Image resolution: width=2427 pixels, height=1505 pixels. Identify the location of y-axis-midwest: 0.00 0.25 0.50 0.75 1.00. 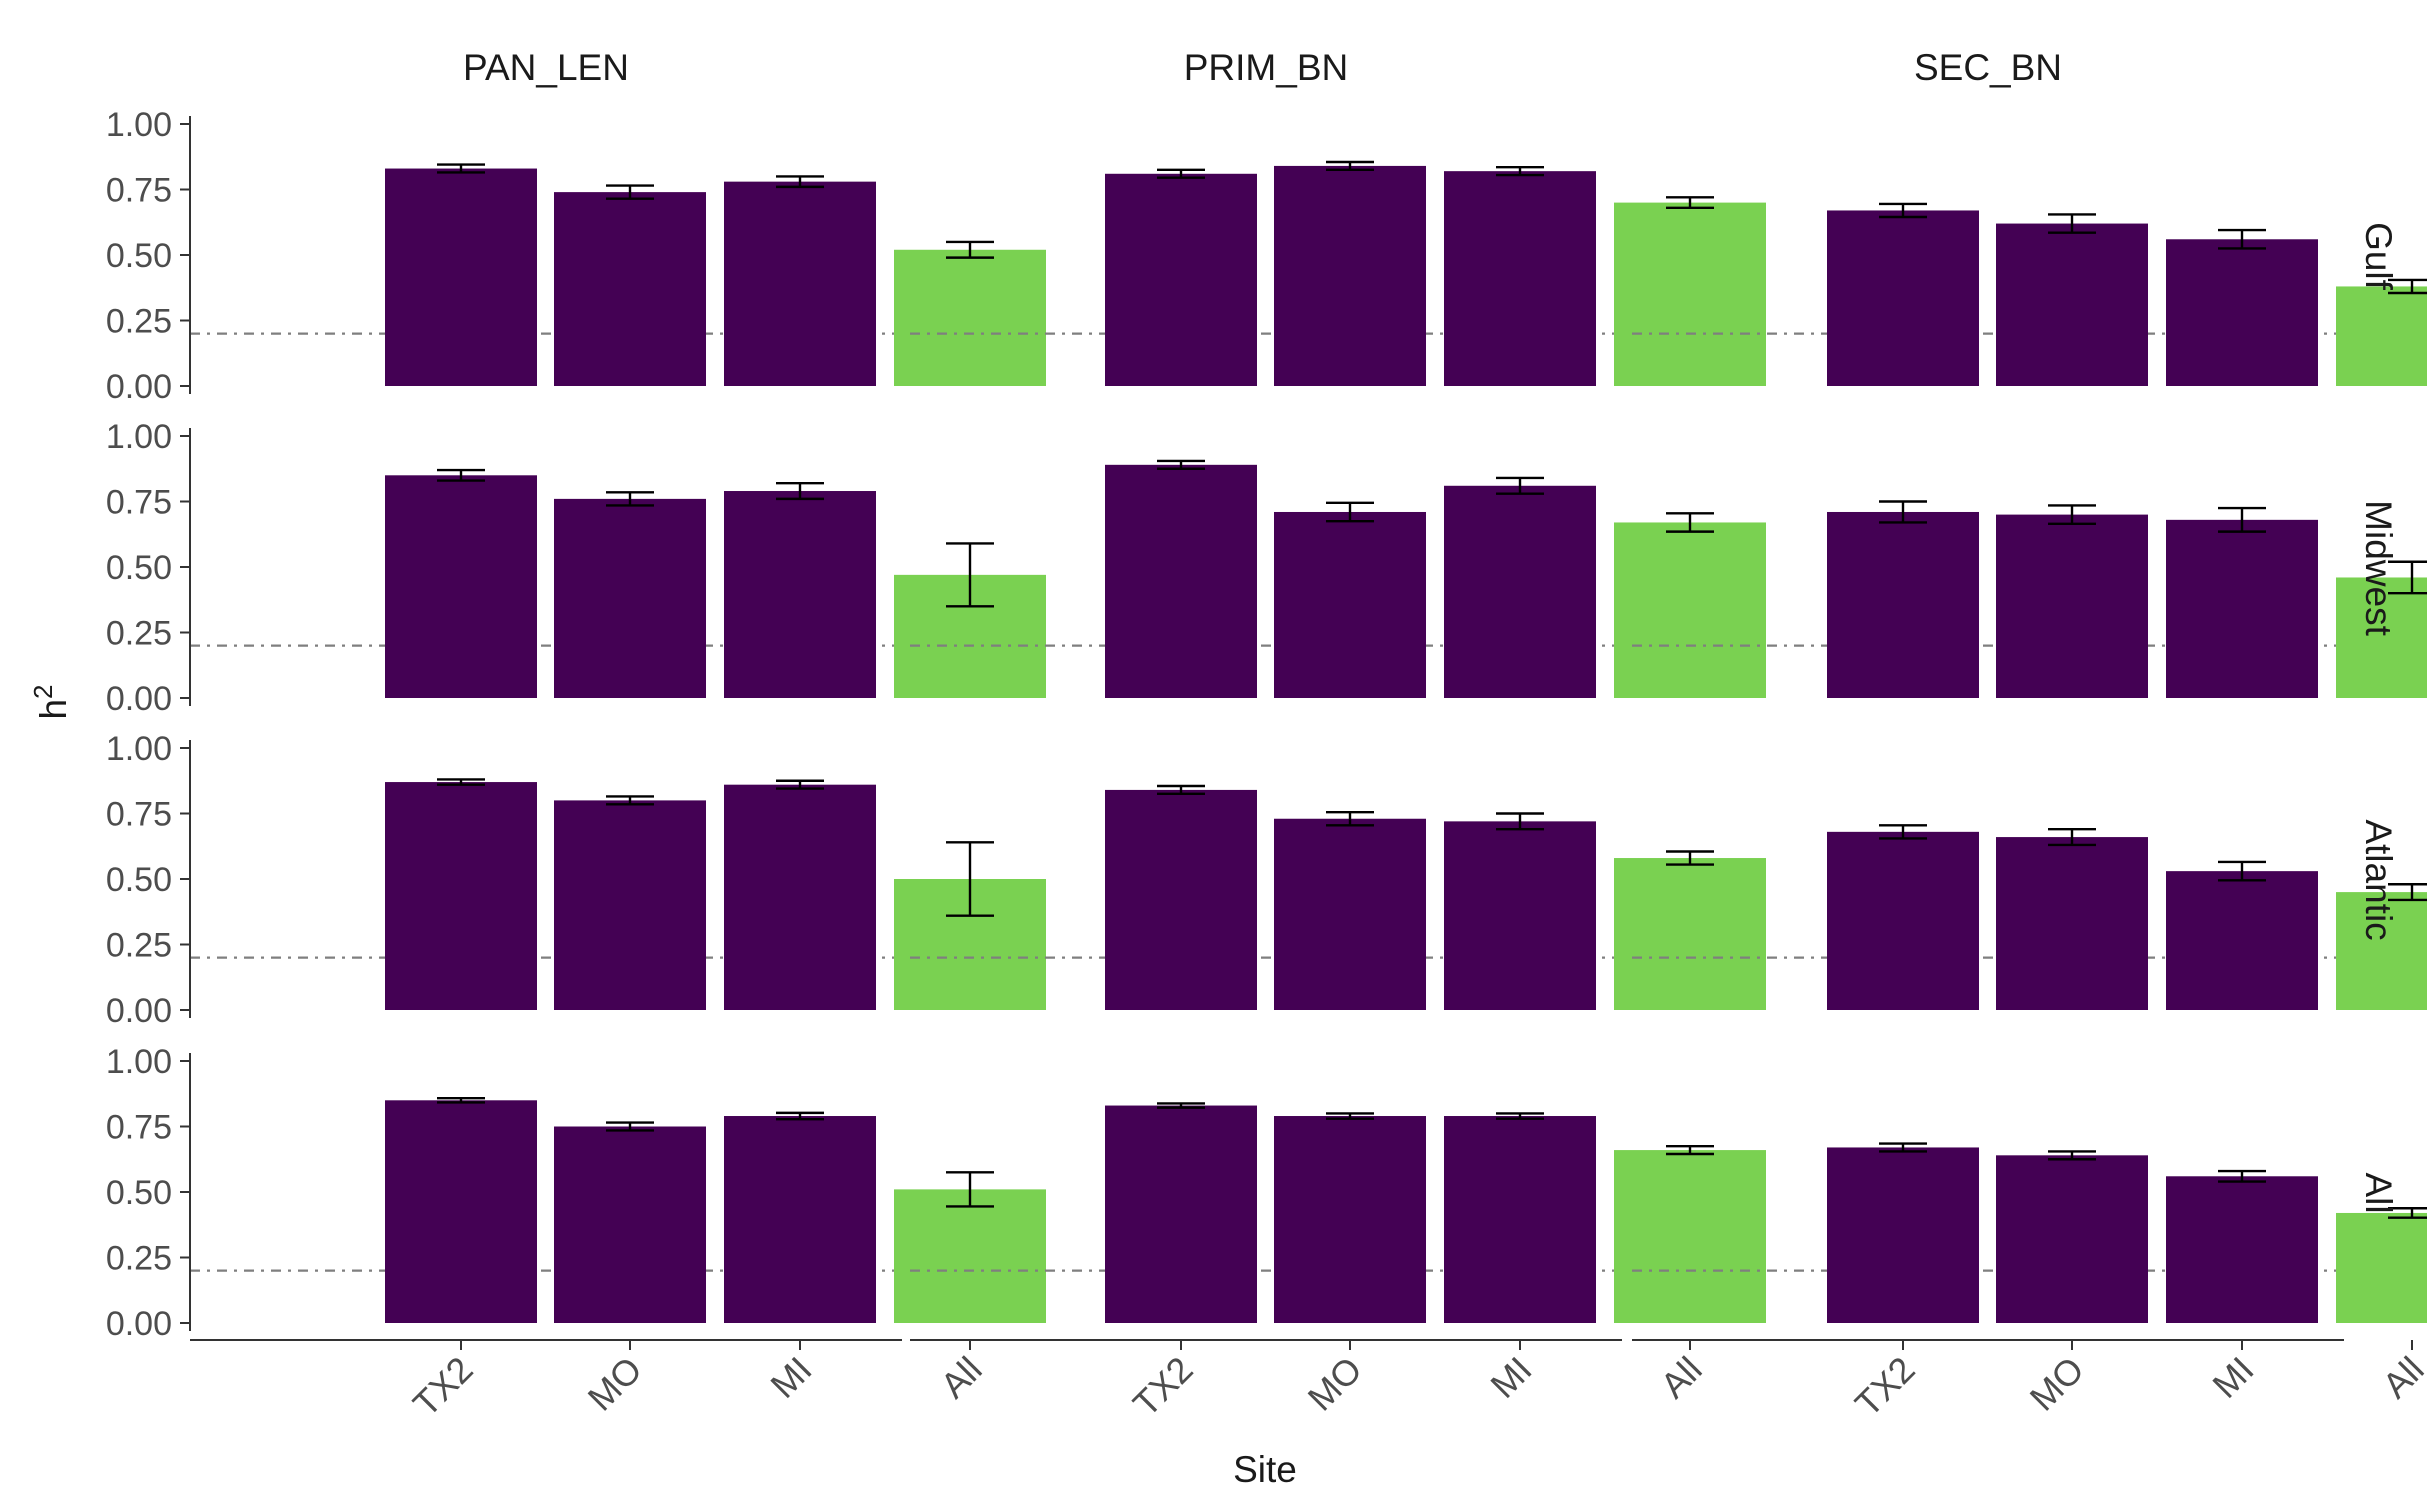
(148, 568).